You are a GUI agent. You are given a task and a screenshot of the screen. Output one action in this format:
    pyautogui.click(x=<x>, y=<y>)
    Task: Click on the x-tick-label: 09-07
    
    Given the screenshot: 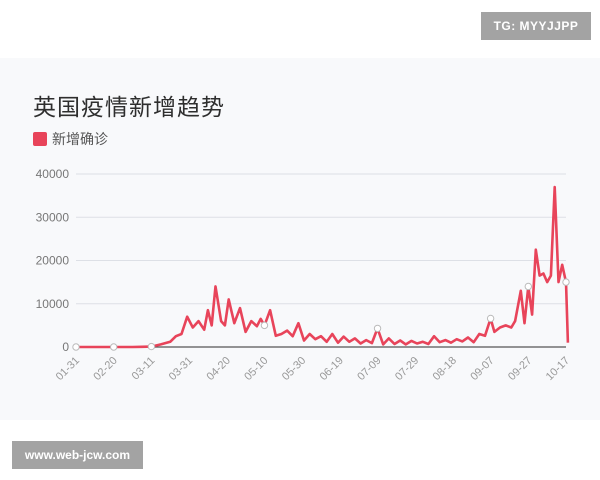 What is the action you would take?
    pyautogui.click(x=482, y=369)
    